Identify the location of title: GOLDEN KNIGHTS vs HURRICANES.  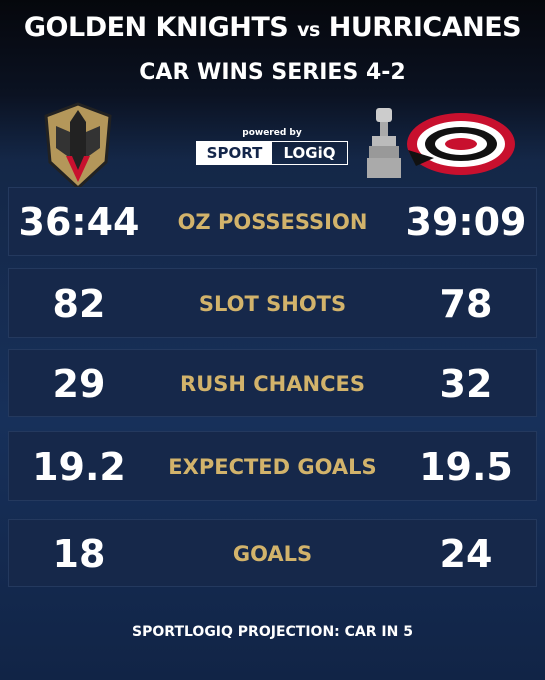
(272, 27).